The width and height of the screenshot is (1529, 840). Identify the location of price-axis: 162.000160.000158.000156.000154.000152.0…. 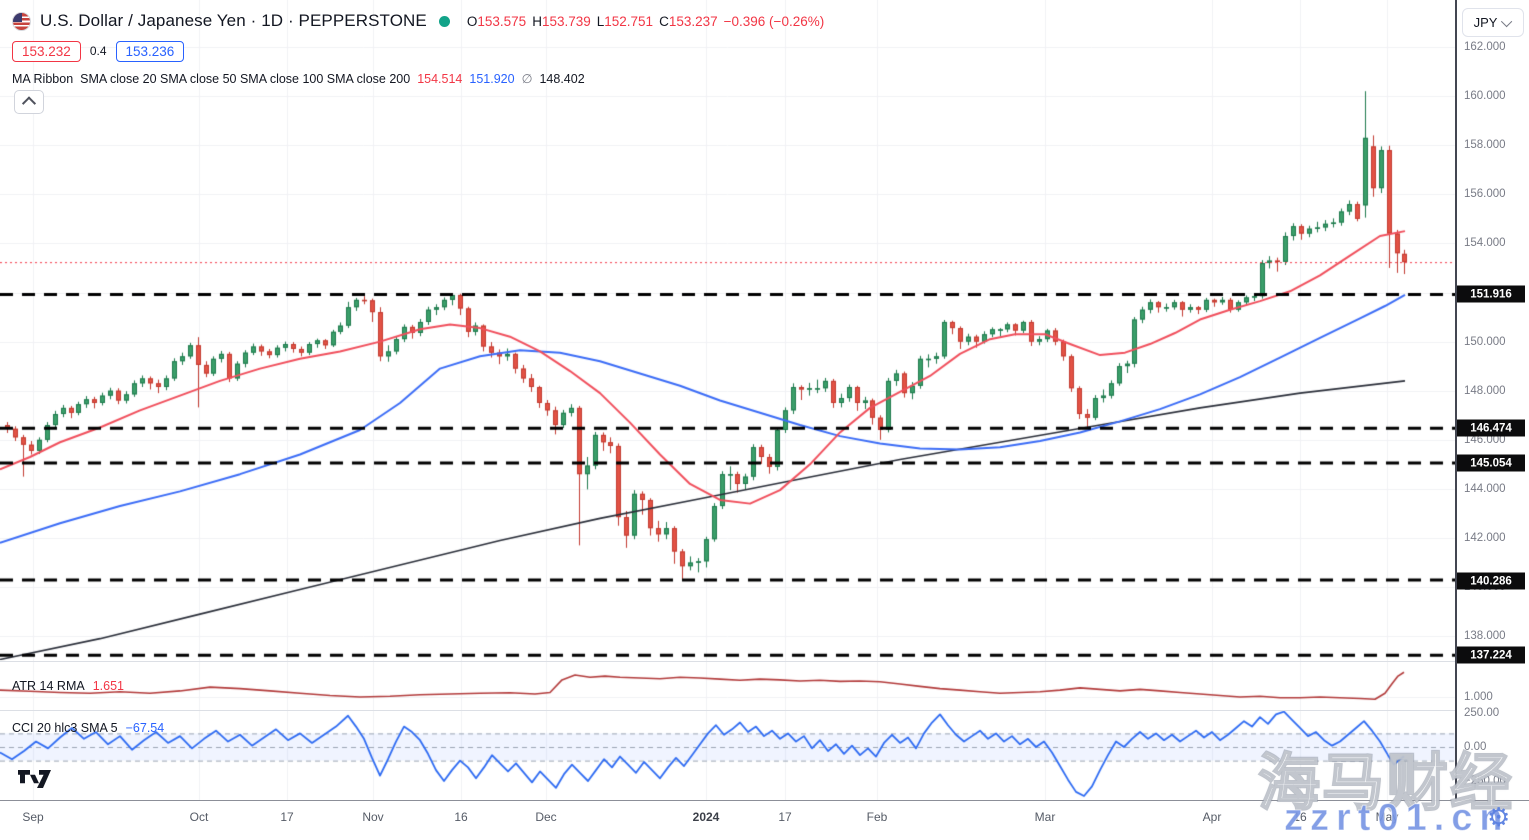
(1492, 400).